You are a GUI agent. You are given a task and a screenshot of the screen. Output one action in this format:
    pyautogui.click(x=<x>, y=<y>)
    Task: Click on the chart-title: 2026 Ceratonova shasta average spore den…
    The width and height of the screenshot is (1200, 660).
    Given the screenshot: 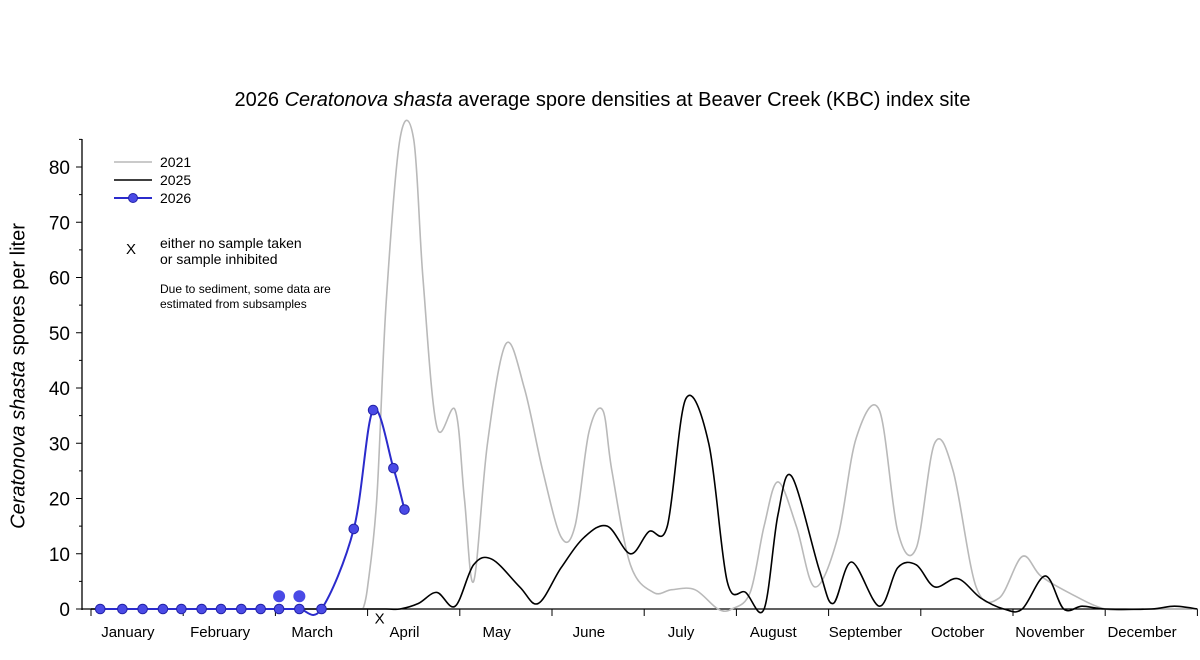 What is the action you would take?
    pyautogui.click(x=602, y=100)
    